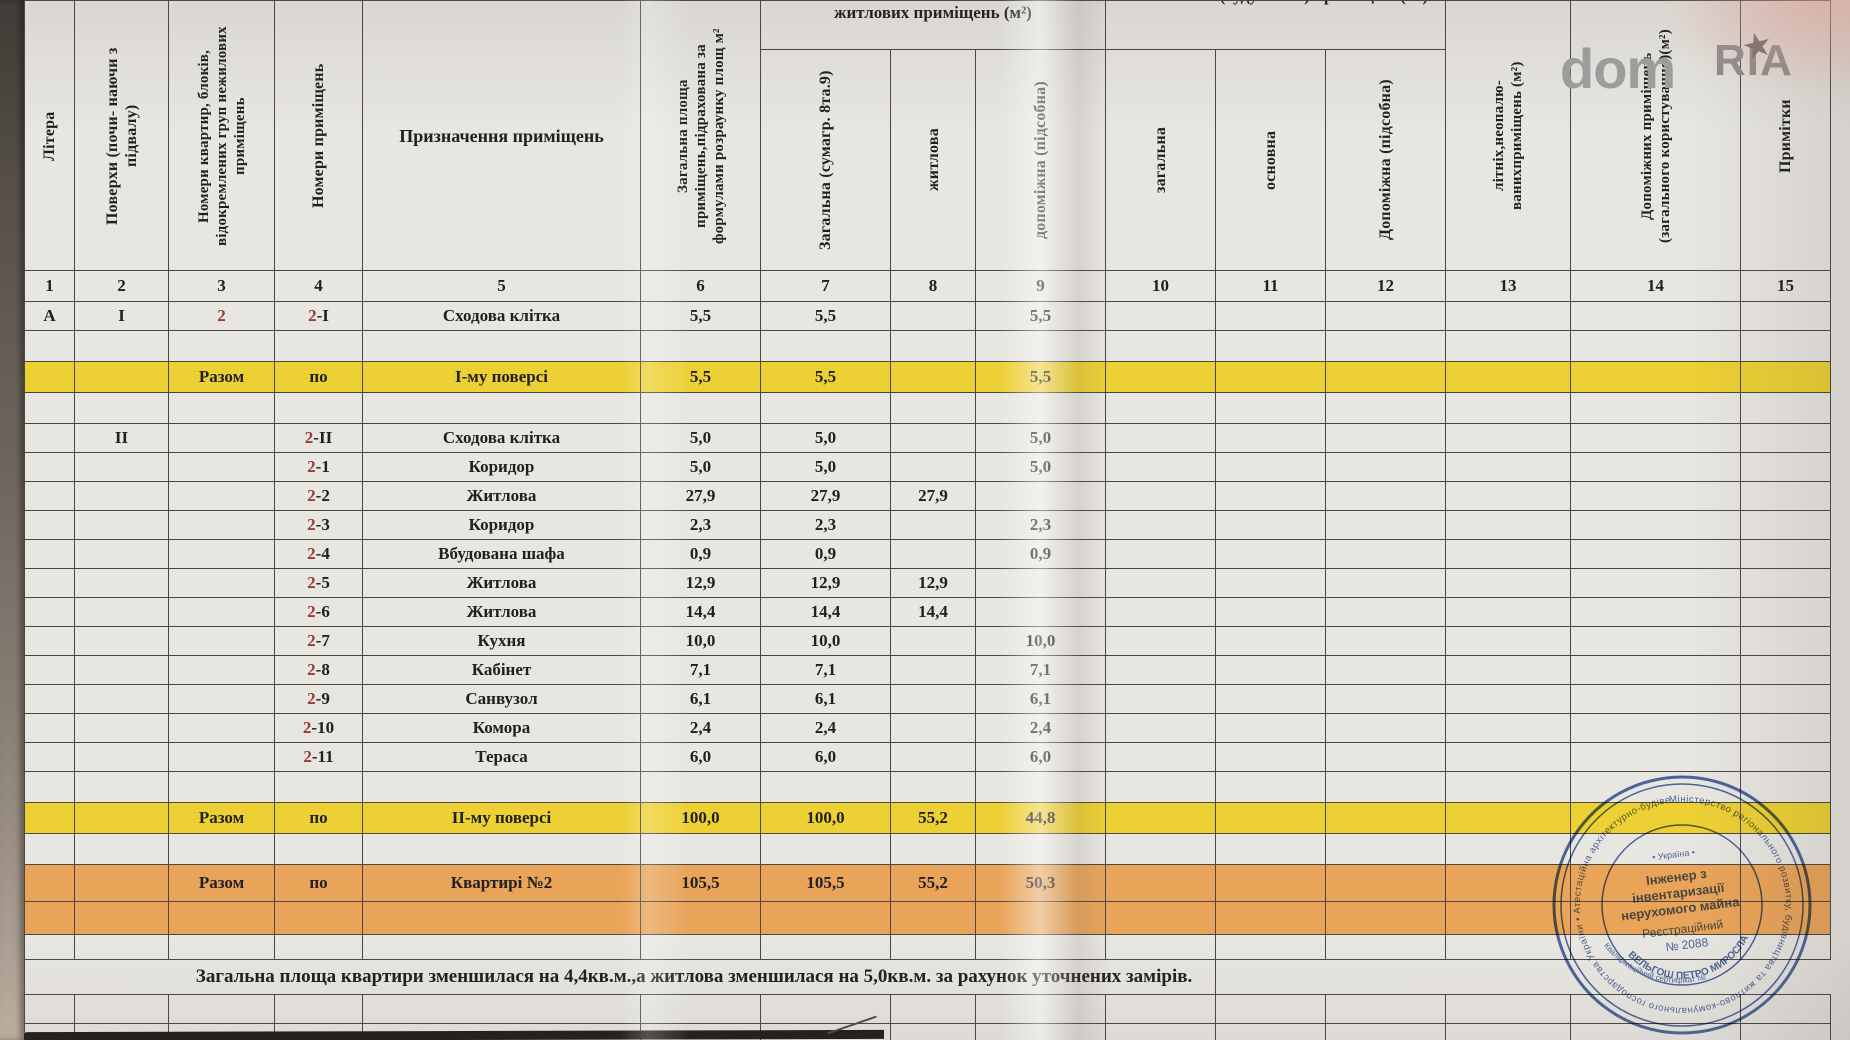 The image size is (1850, 1040). I want to click on table-cell: 2-І, so click(318, 316).